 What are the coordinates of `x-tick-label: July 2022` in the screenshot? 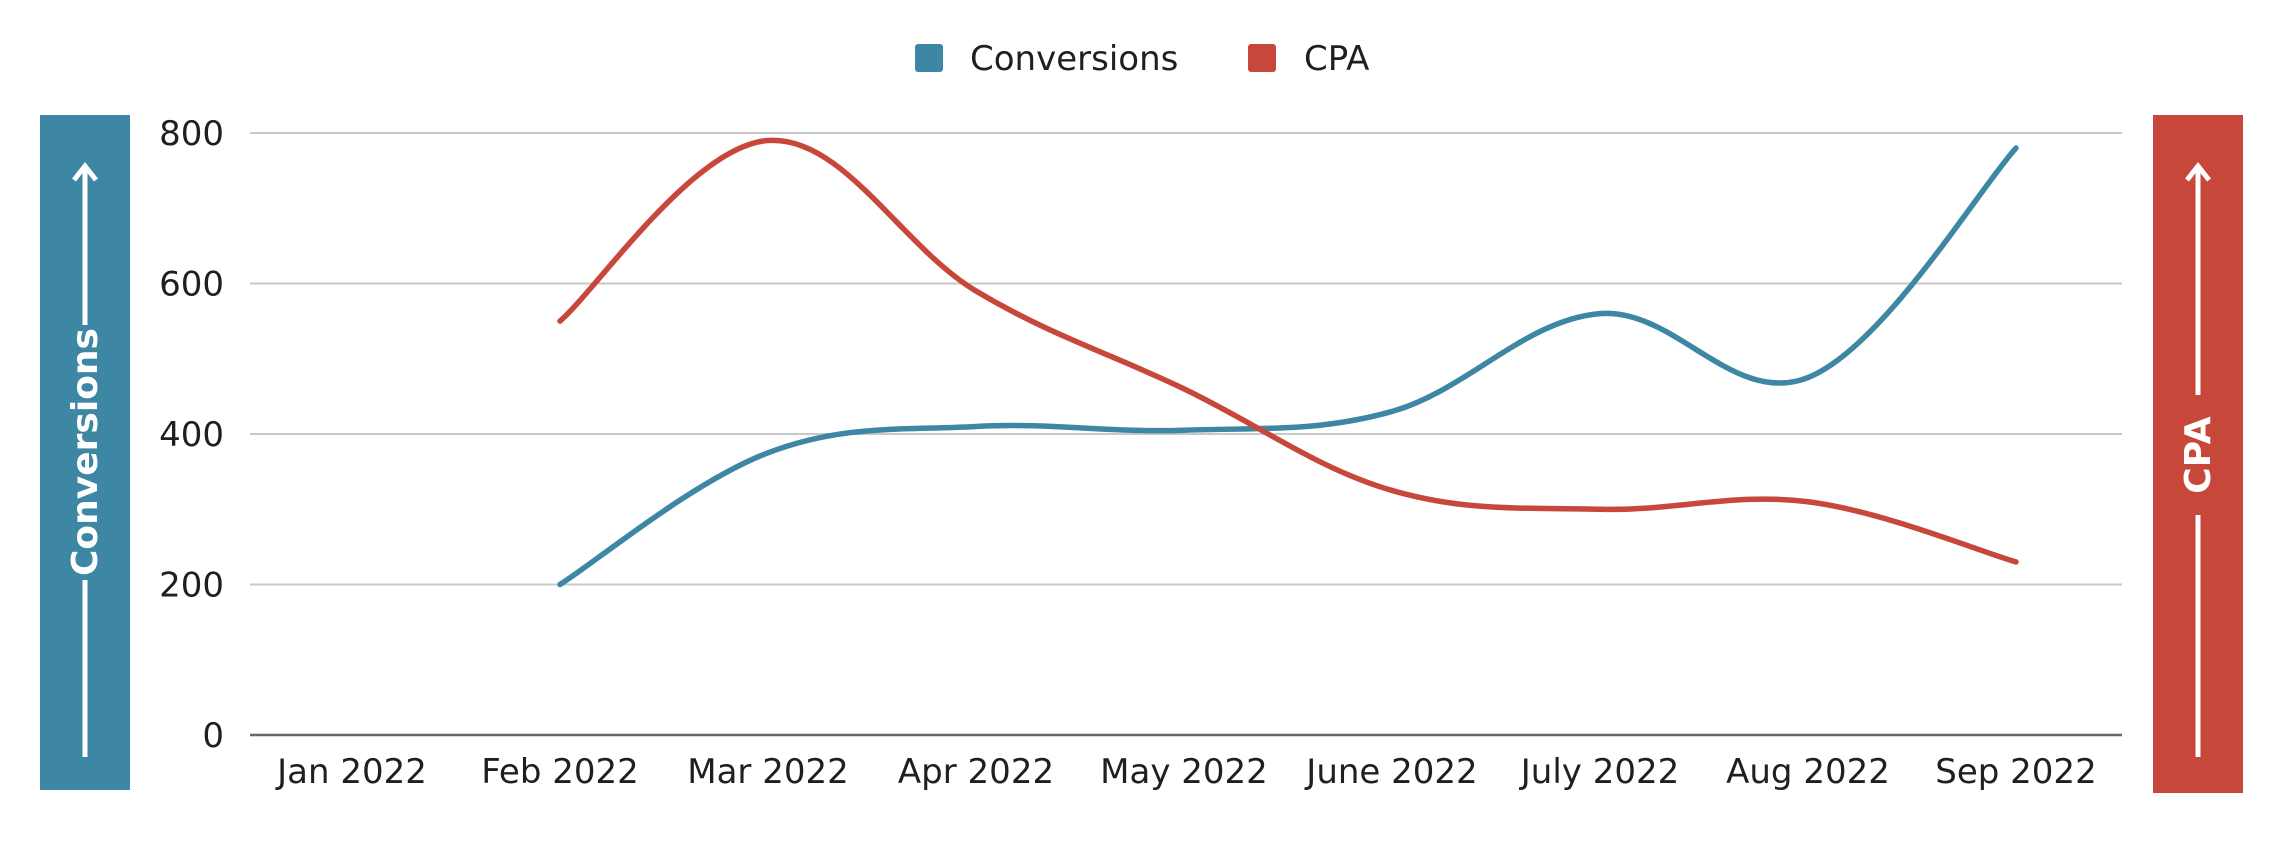 It's located at (1599, 772).